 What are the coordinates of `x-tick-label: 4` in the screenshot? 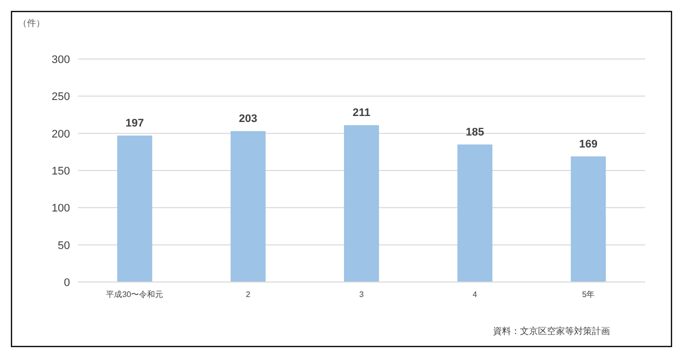 It's located at (475, 294).